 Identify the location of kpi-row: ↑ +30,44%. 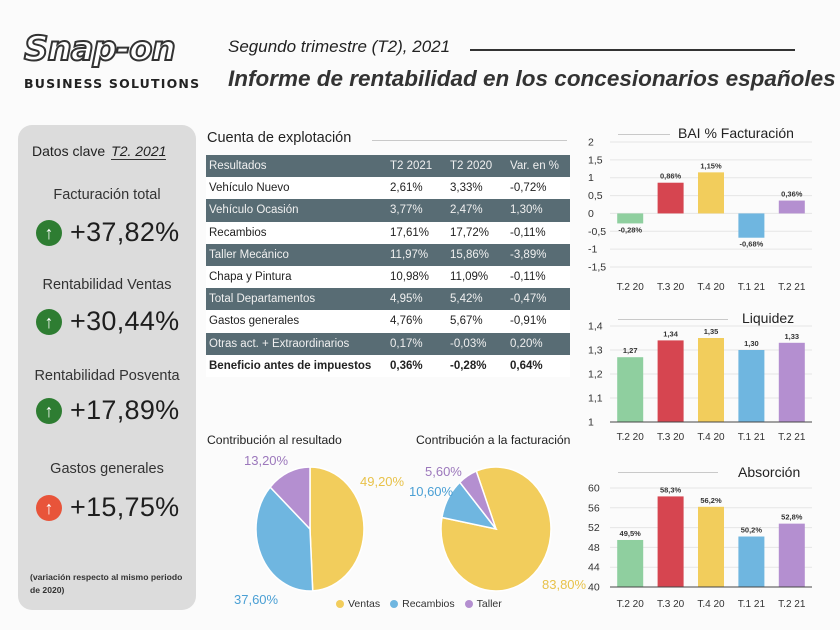
(107, 321).